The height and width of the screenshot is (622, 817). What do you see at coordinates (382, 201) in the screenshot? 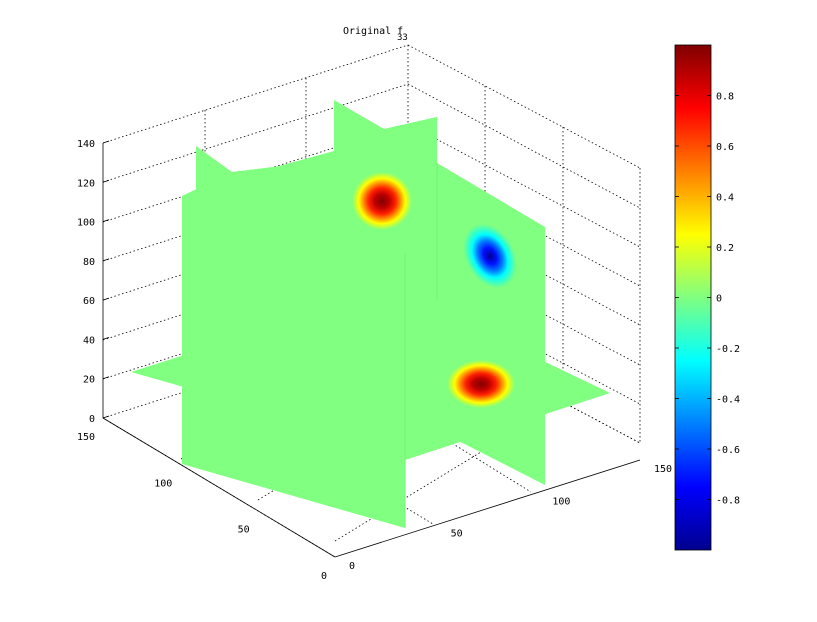
I see `positive-peak-top` at bounding box center [382, 201].